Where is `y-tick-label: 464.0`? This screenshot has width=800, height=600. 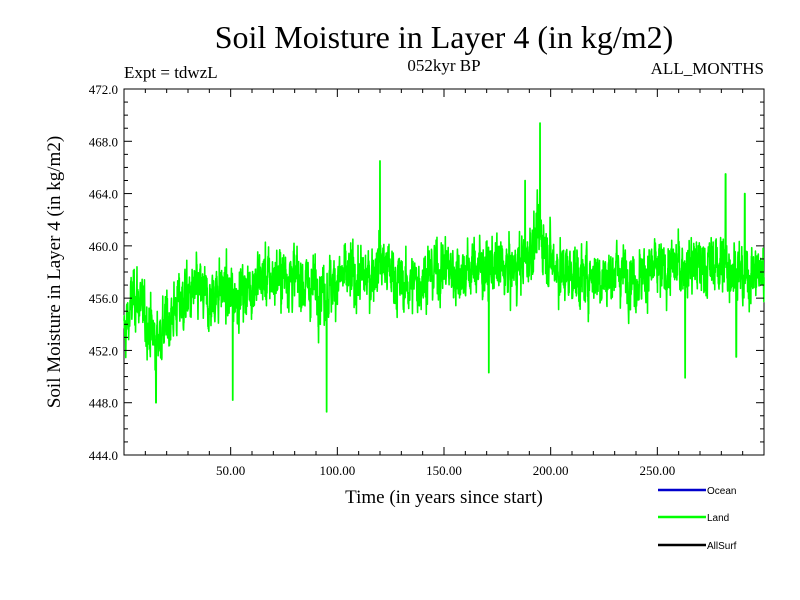 y-tick-label: 464.0 is located at coordinates (103, 194).